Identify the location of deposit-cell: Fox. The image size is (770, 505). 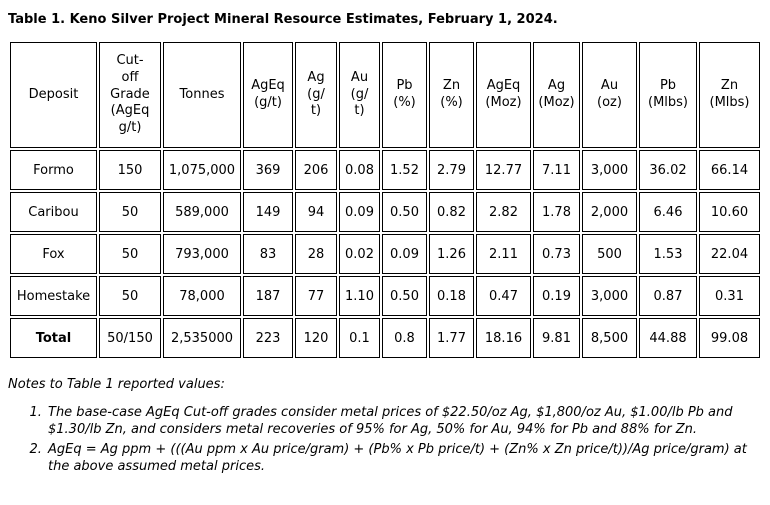
(53, 254).